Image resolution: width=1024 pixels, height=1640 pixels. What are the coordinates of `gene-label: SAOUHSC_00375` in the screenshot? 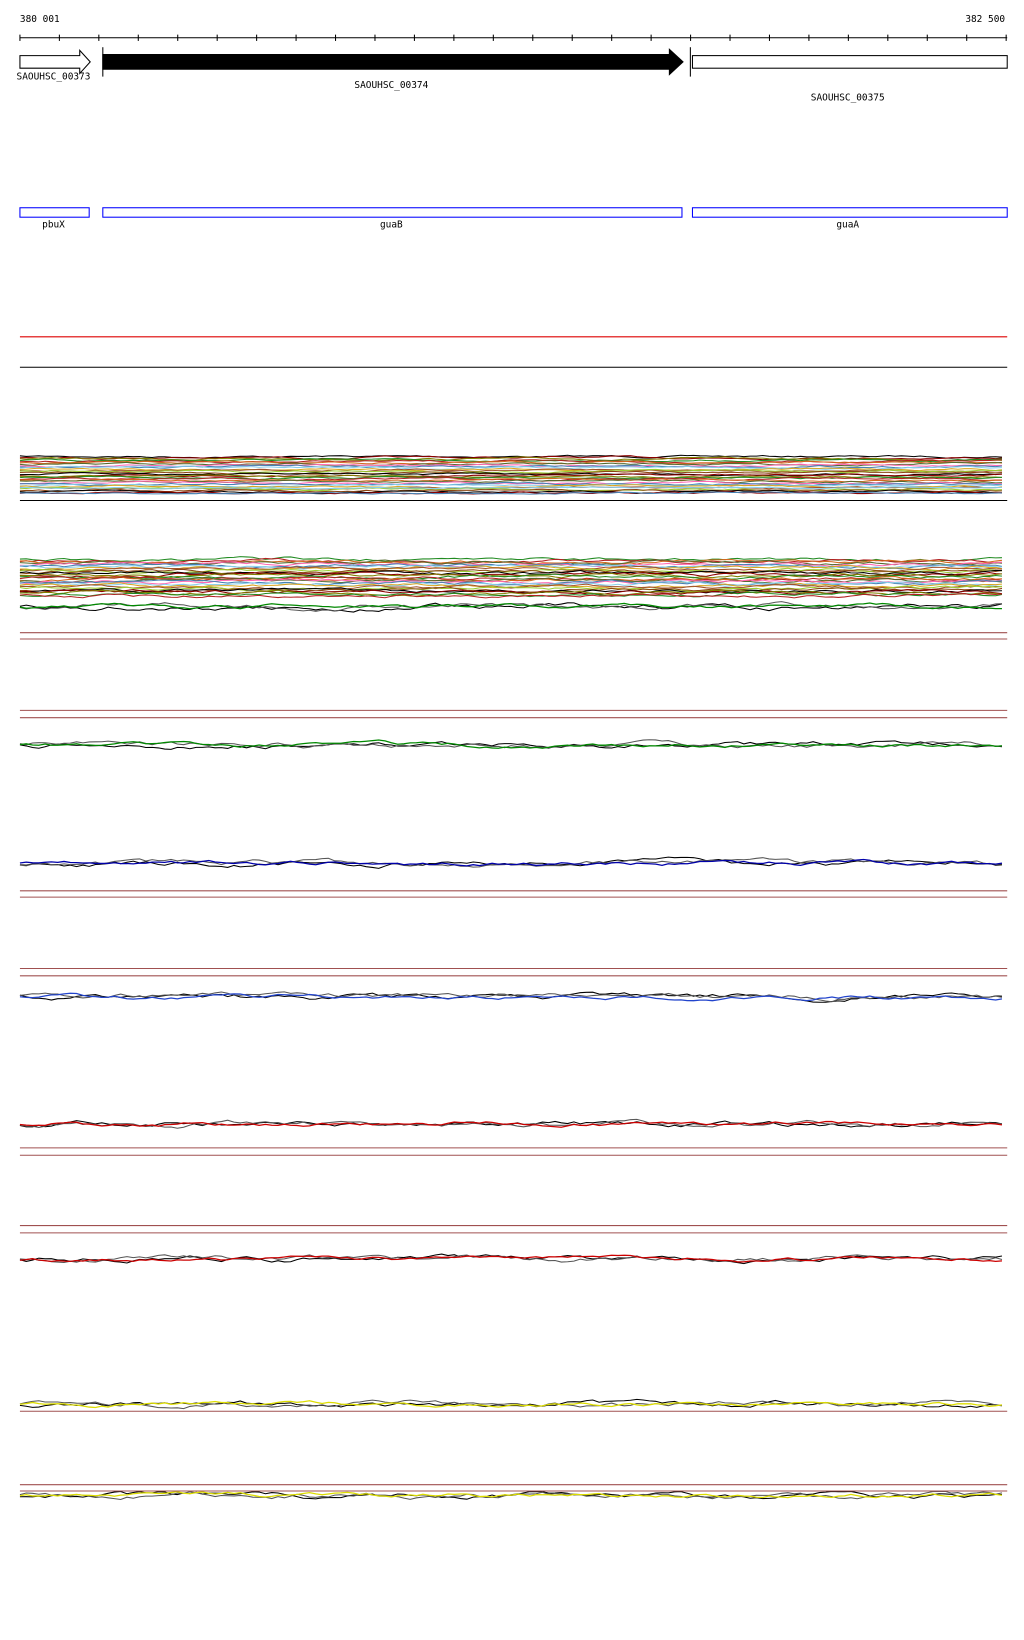 It's located at (848, 98).